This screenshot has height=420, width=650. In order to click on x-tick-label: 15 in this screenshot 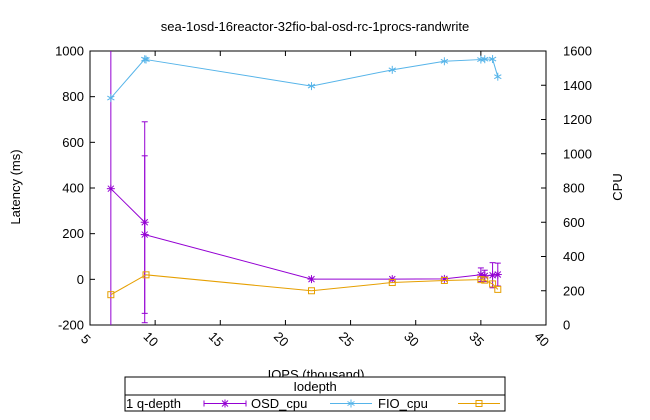, I will do `click(216, 339)`.